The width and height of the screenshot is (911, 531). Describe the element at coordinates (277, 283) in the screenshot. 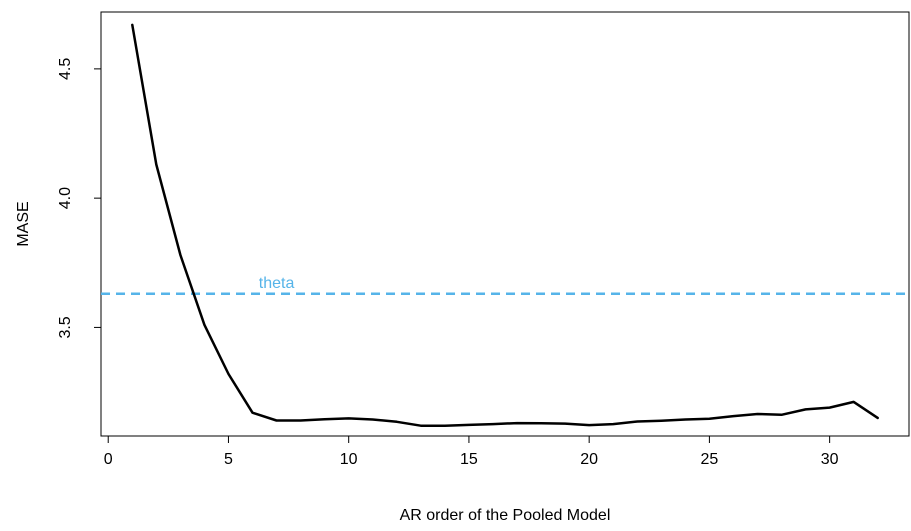

I see `reference-line-label: theta` at that location.